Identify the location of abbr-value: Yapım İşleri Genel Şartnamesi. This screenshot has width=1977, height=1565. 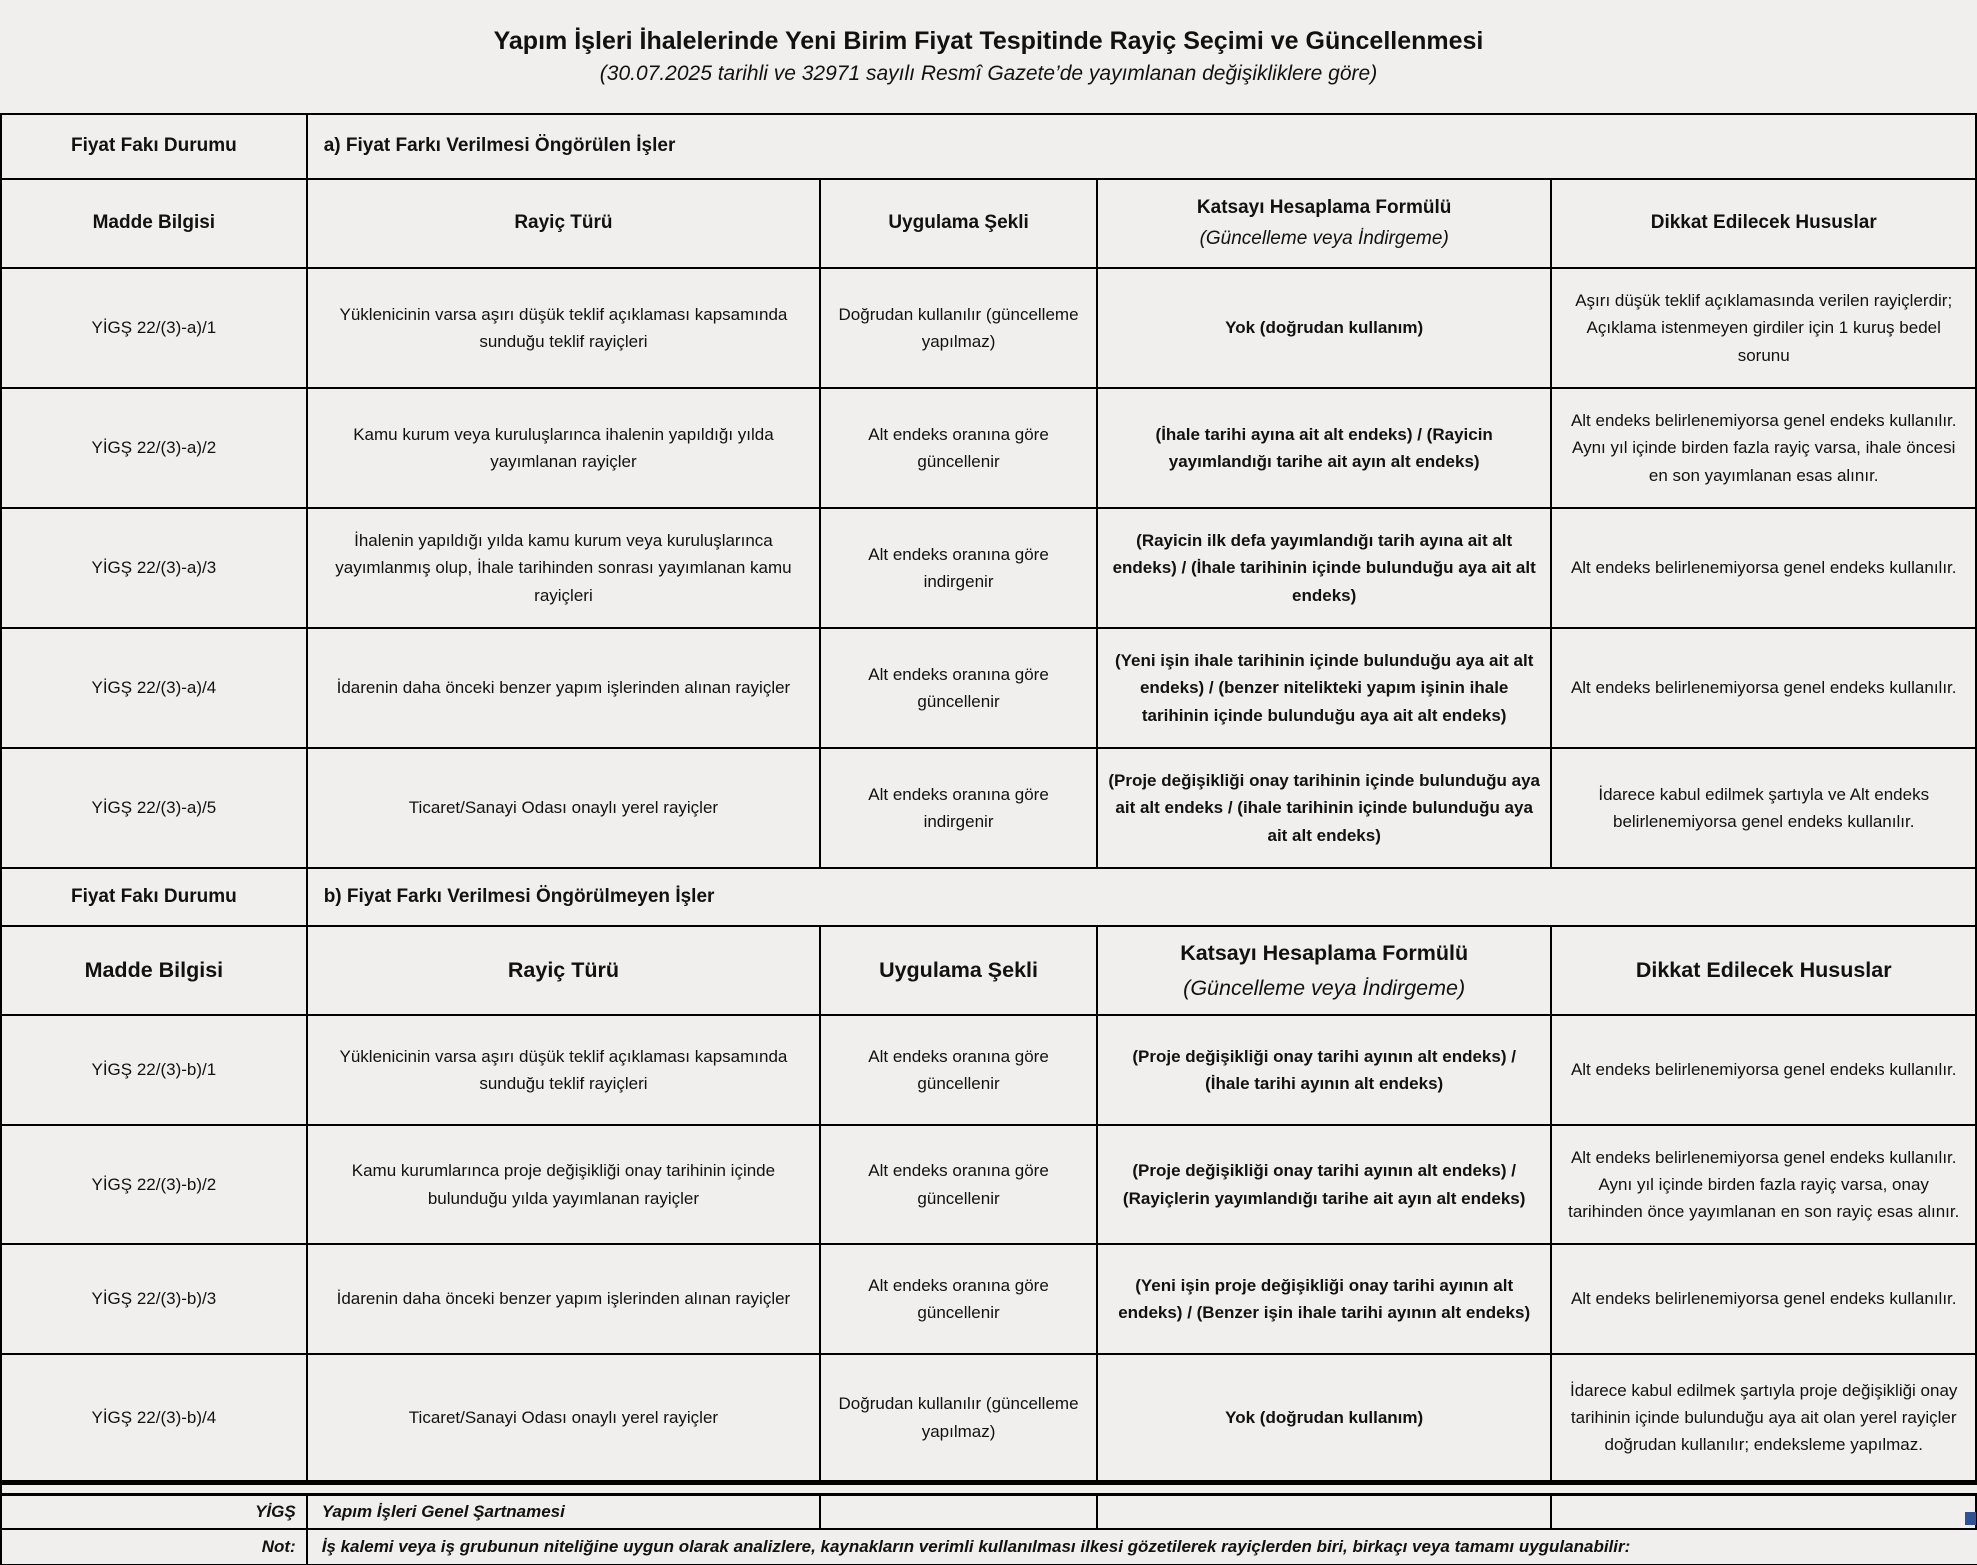
(565, 1512).